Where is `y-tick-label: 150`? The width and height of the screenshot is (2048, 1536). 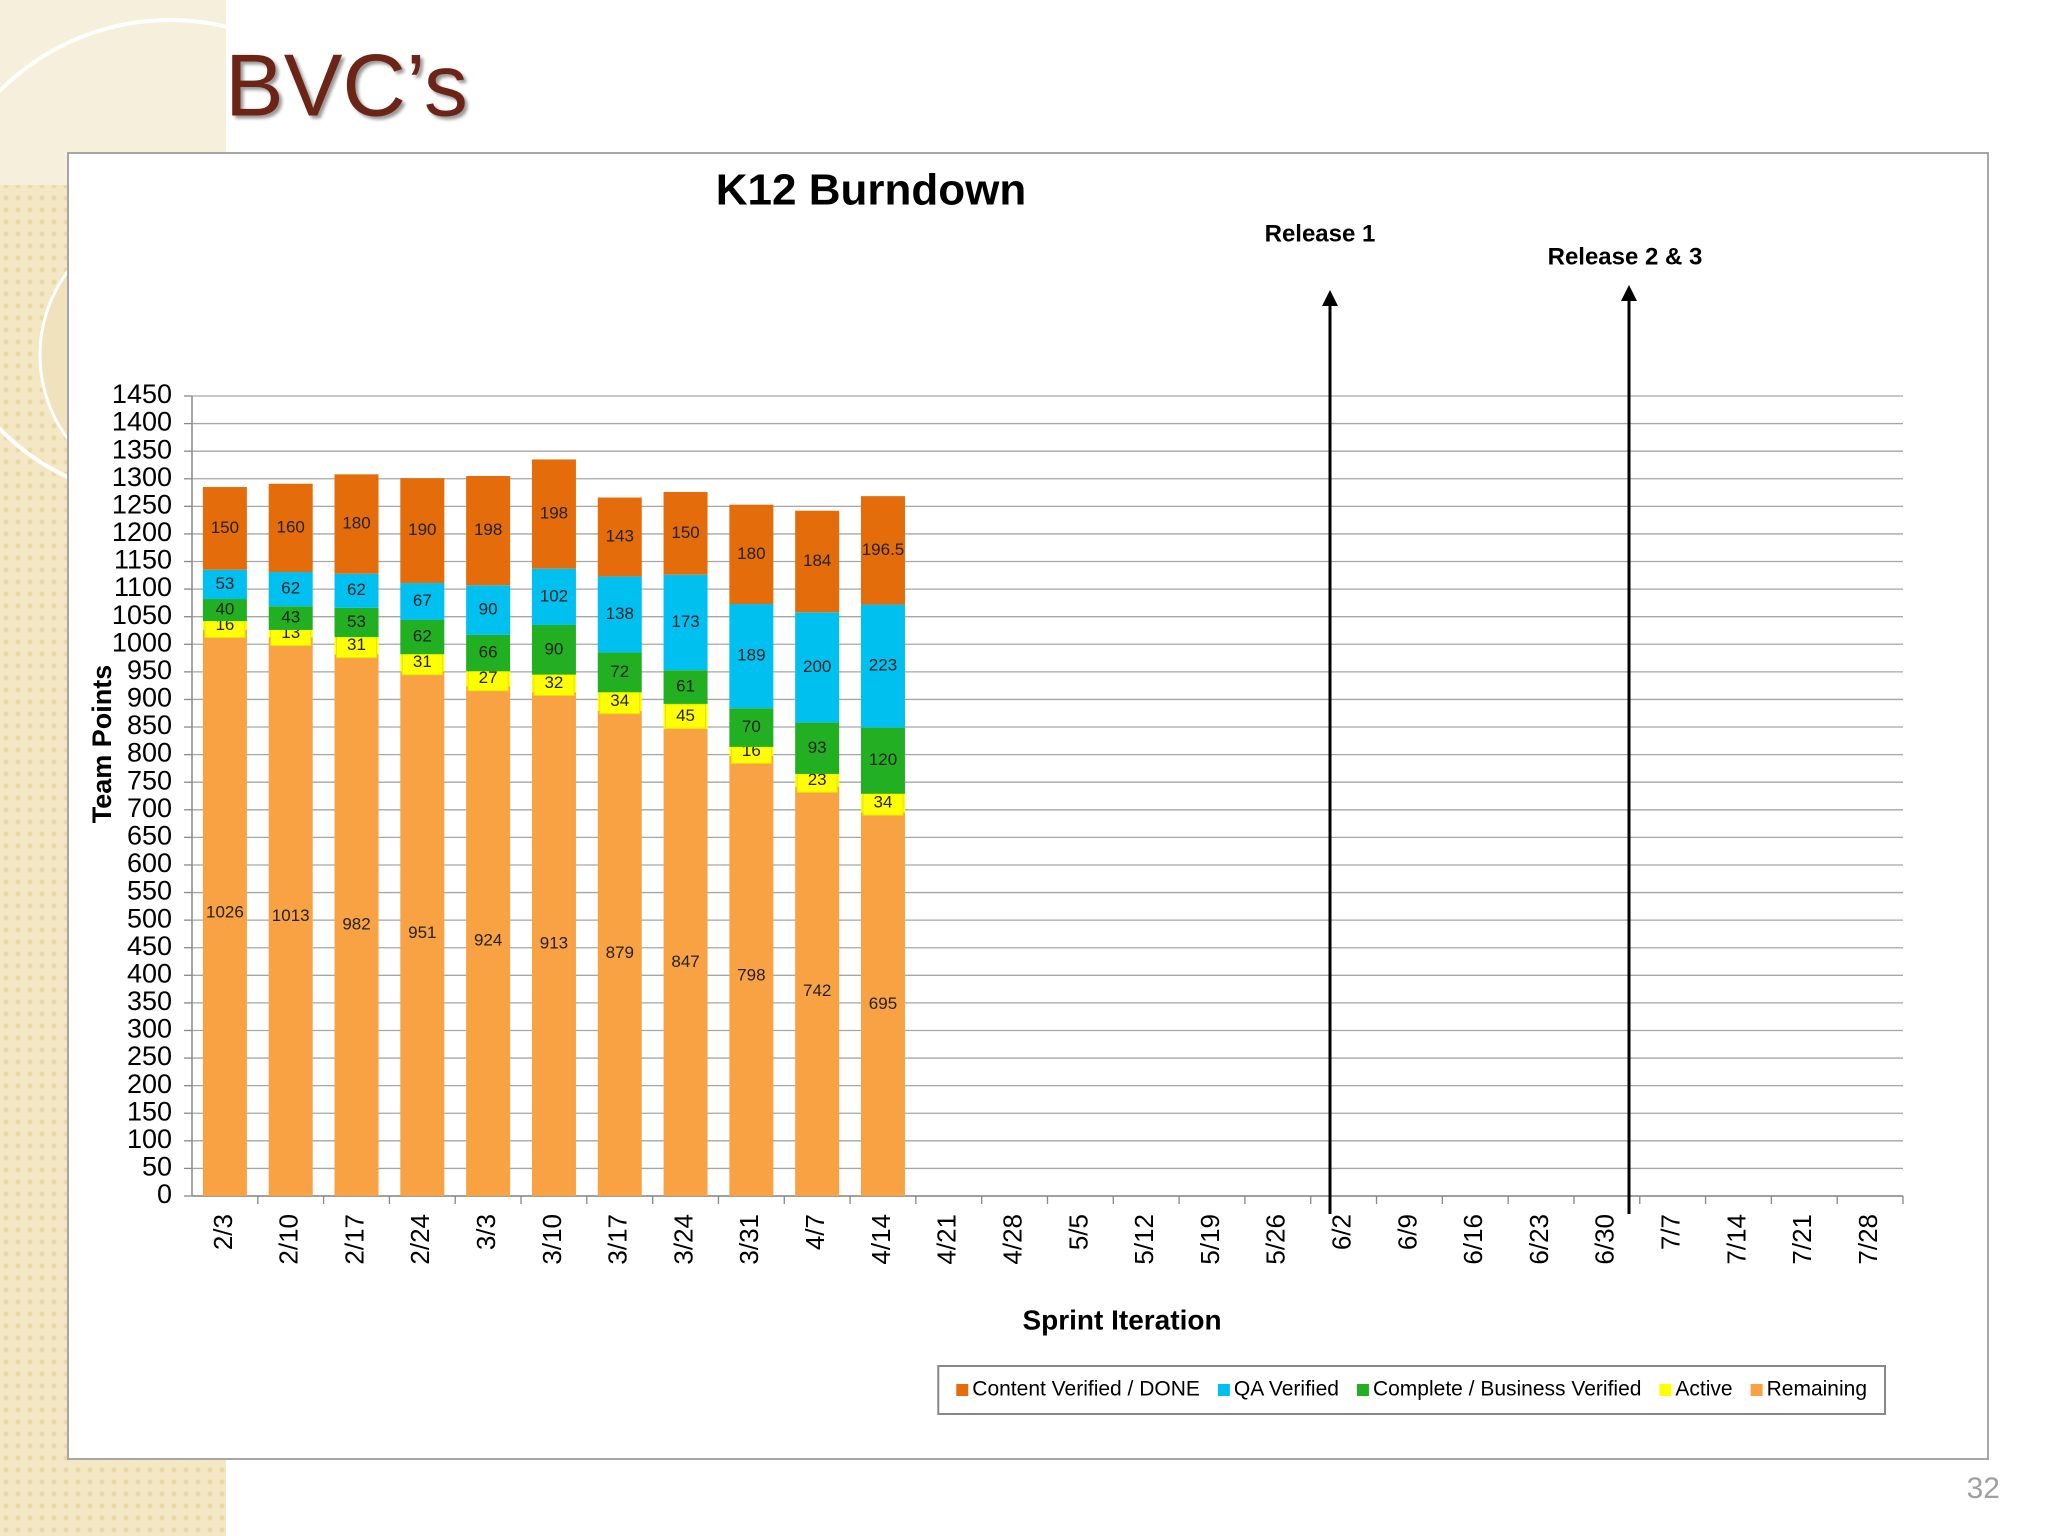
y-tick-label: 150 is located at coordinates (149, 1111).